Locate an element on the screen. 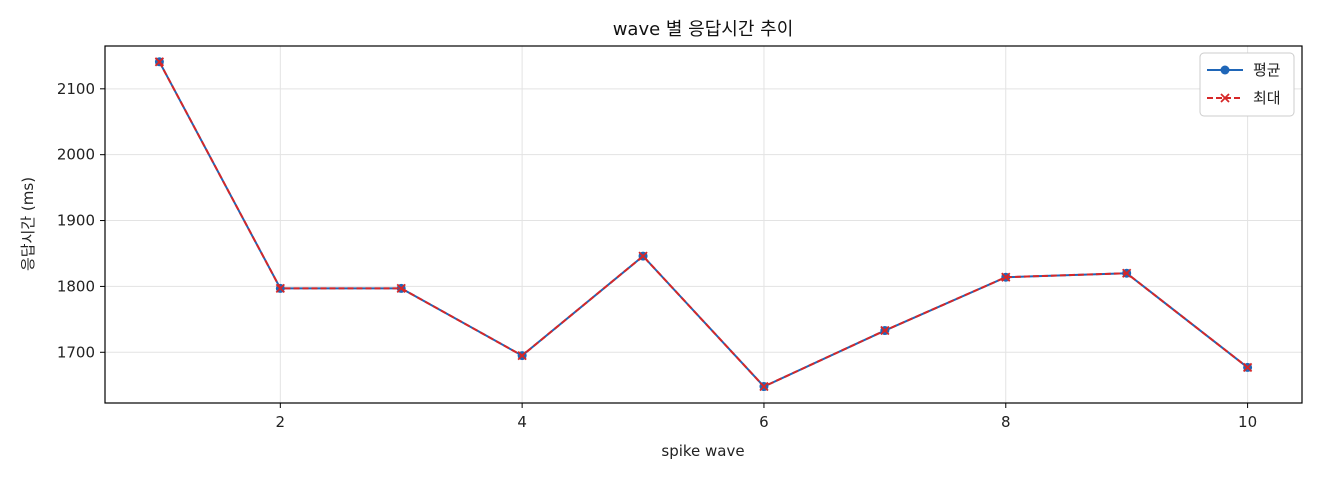 Image resolution: width=1320 pixels, height=480 pixels. x-axis: 2 4 6 8 10 is located at coordinates (766, 417).